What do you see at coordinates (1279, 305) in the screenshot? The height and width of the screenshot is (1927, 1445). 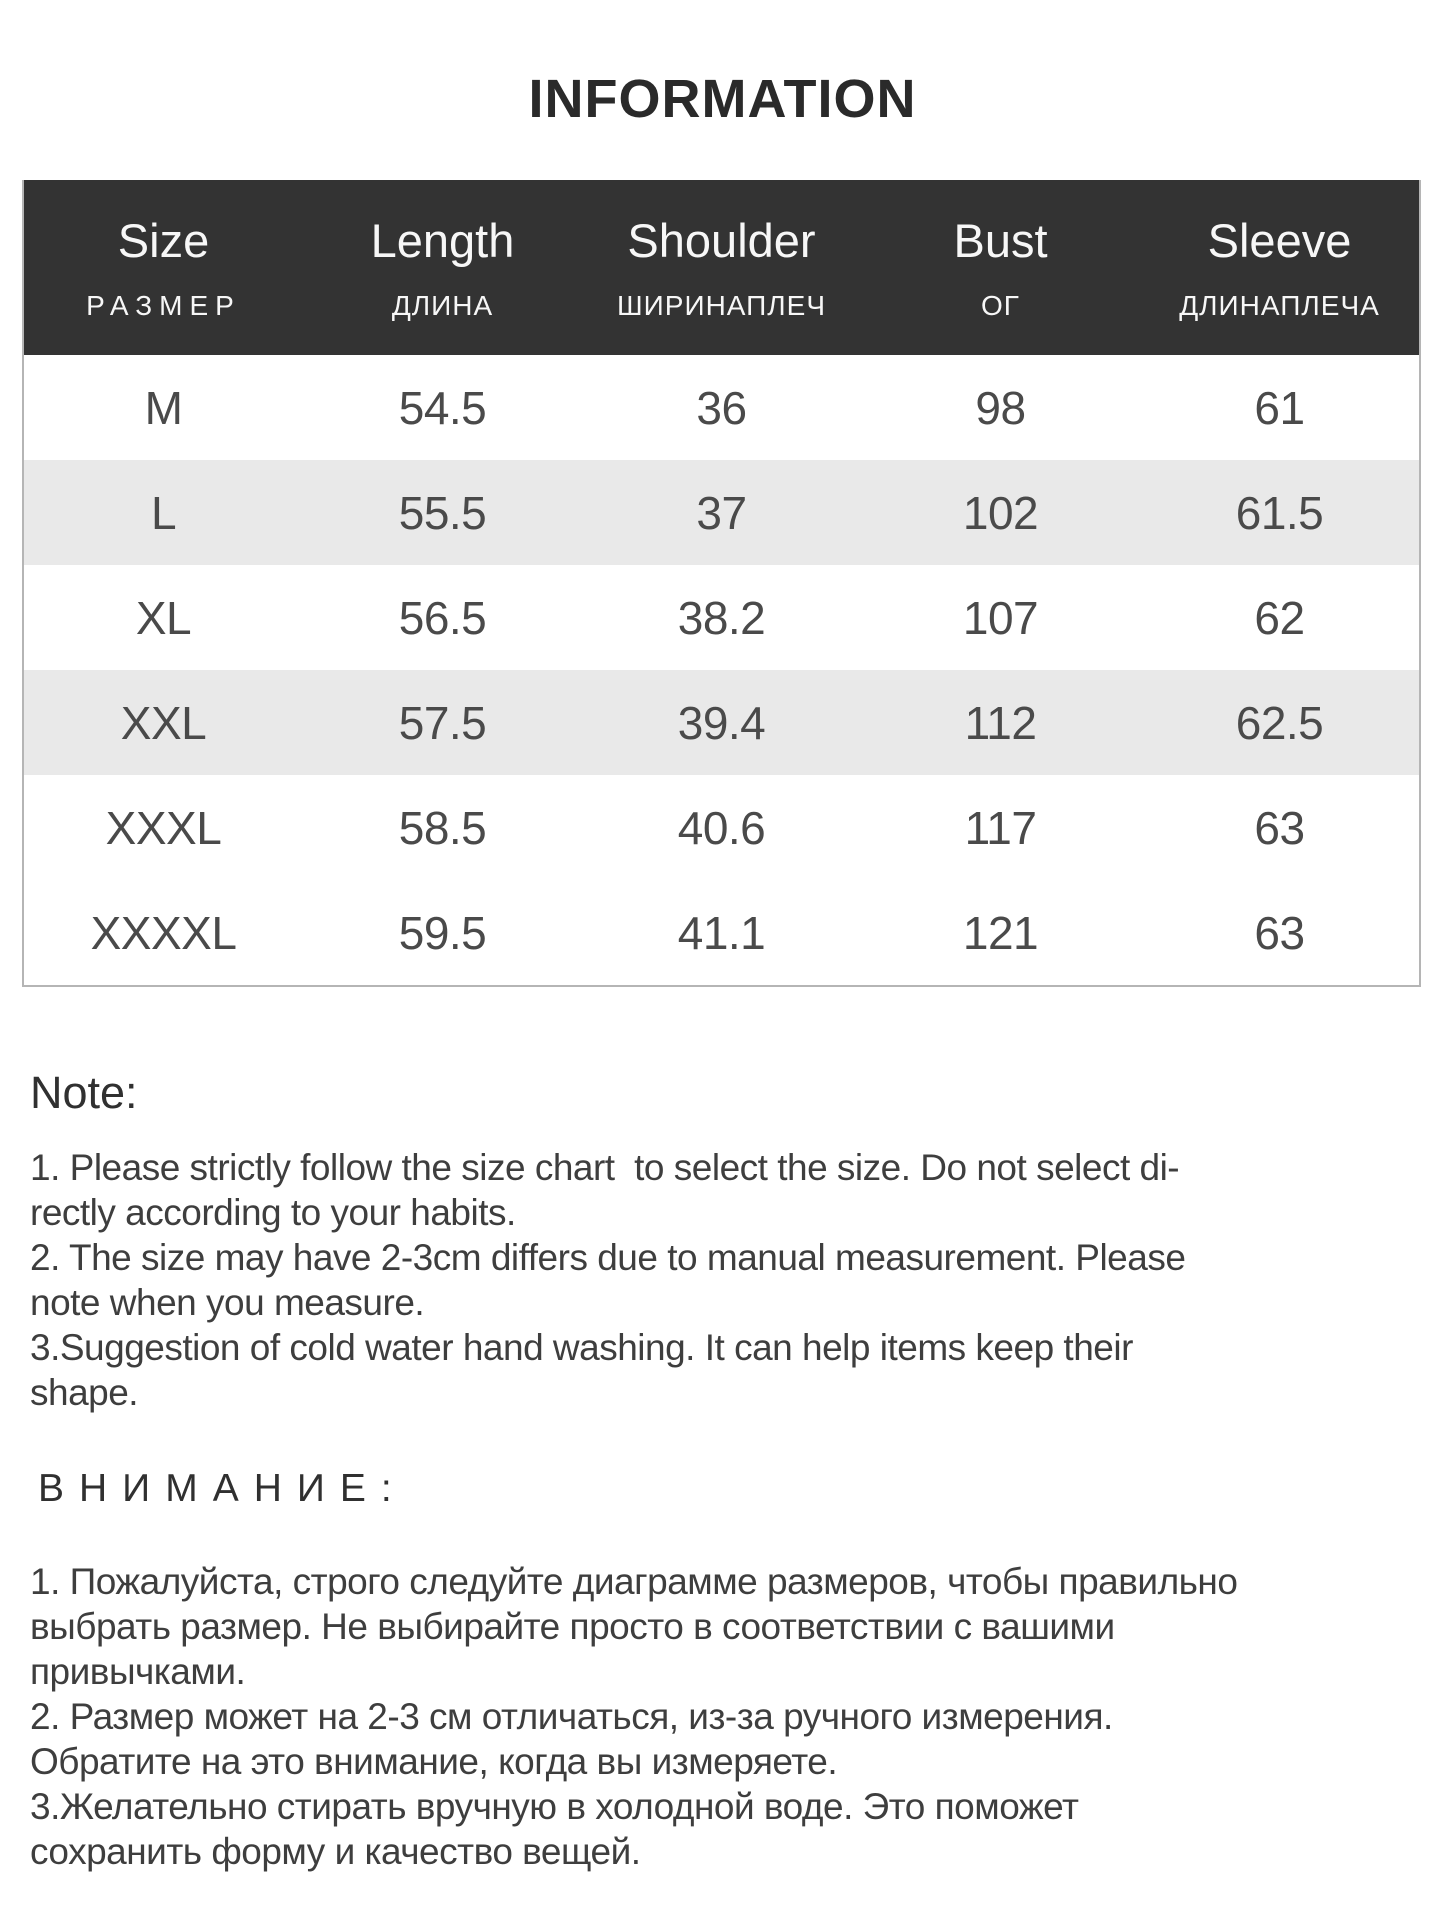 I see `column-header-ru: ДЛИНАПЛЕЧА` at bounding box center [1279, 305].